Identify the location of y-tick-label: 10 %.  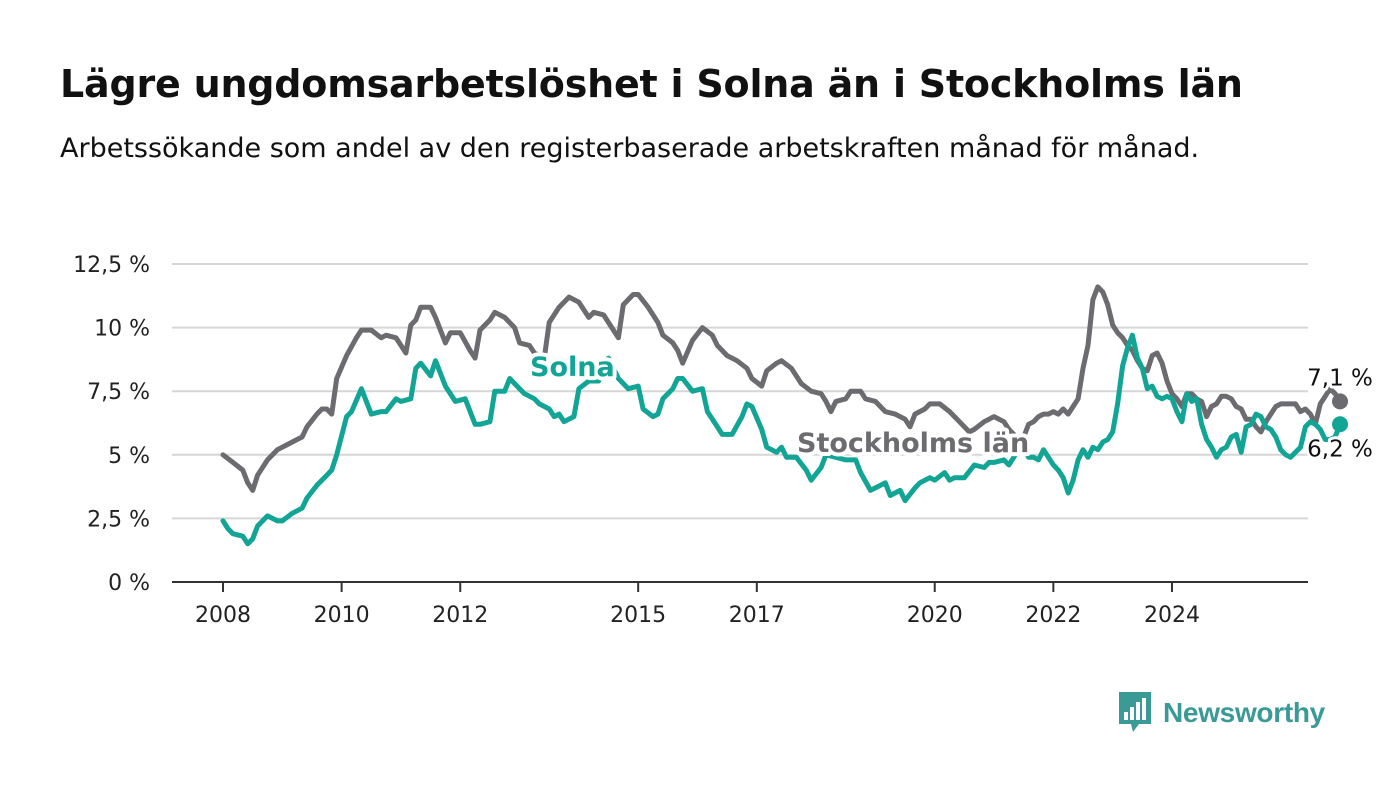
(122, 329).